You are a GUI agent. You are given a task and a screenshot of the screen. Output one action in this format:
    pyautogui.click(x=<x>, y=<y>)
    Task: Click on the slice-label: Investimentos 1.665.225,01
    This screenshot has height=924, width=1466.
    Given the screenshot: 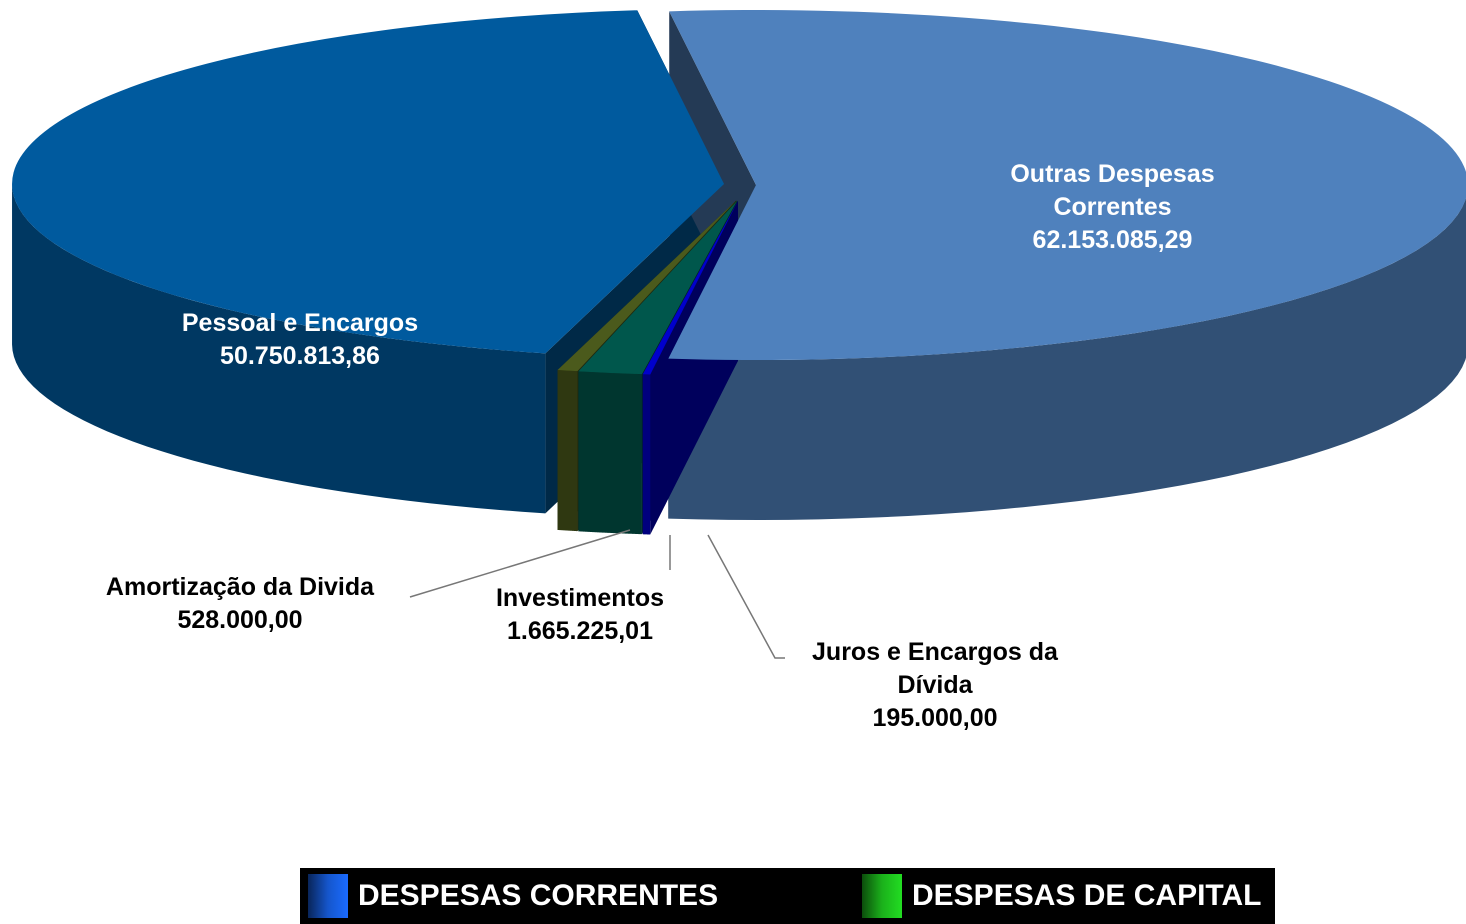 What is the action you would take?
    pyautogui.click(x=580, y=615)
    